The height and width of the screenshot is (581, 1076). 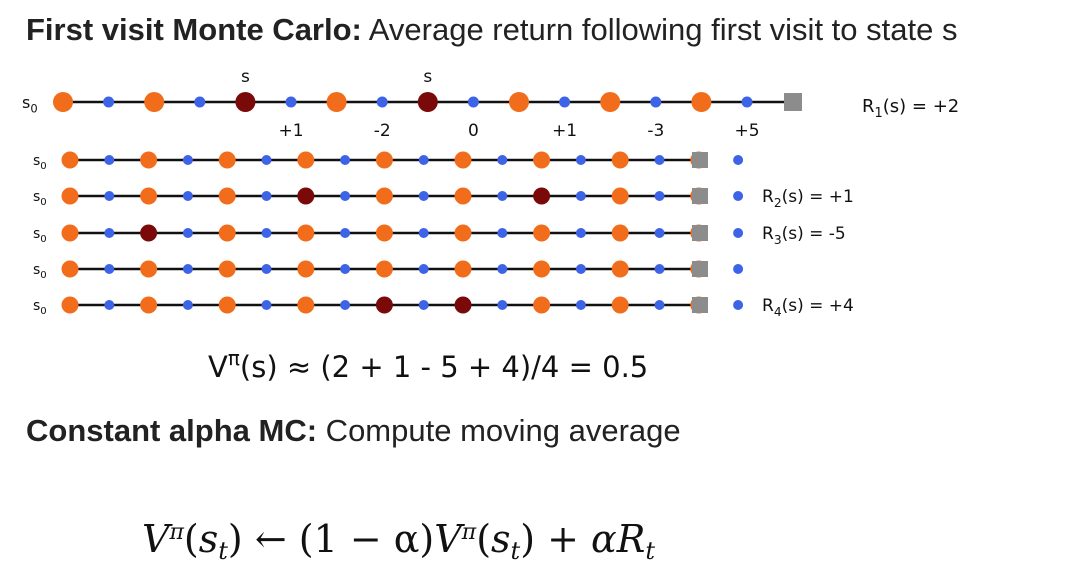 I want to click on update-plus: +, so click(x=563, y=539).